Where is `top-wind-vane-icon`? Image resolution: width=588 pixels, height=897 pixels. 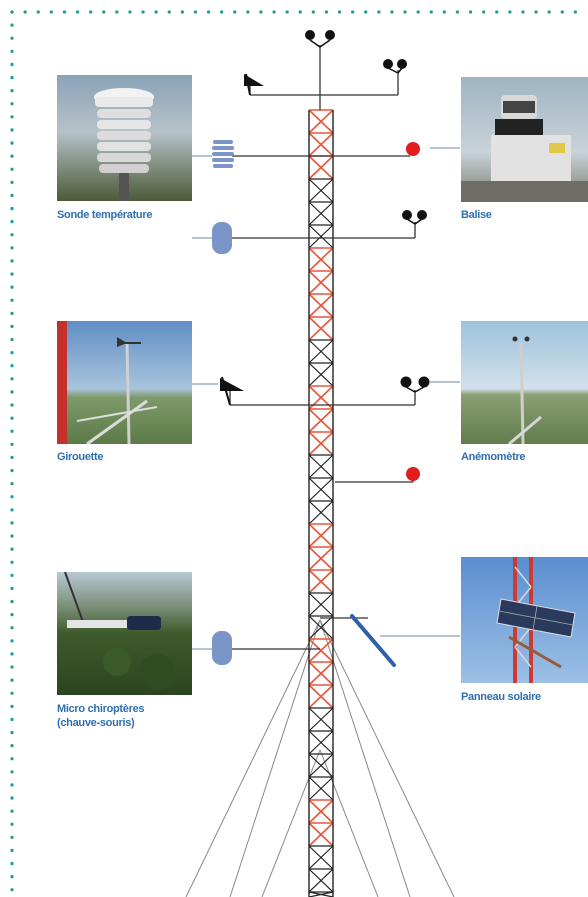
top-wind-vane-icon is located at coordinates (254, 84).